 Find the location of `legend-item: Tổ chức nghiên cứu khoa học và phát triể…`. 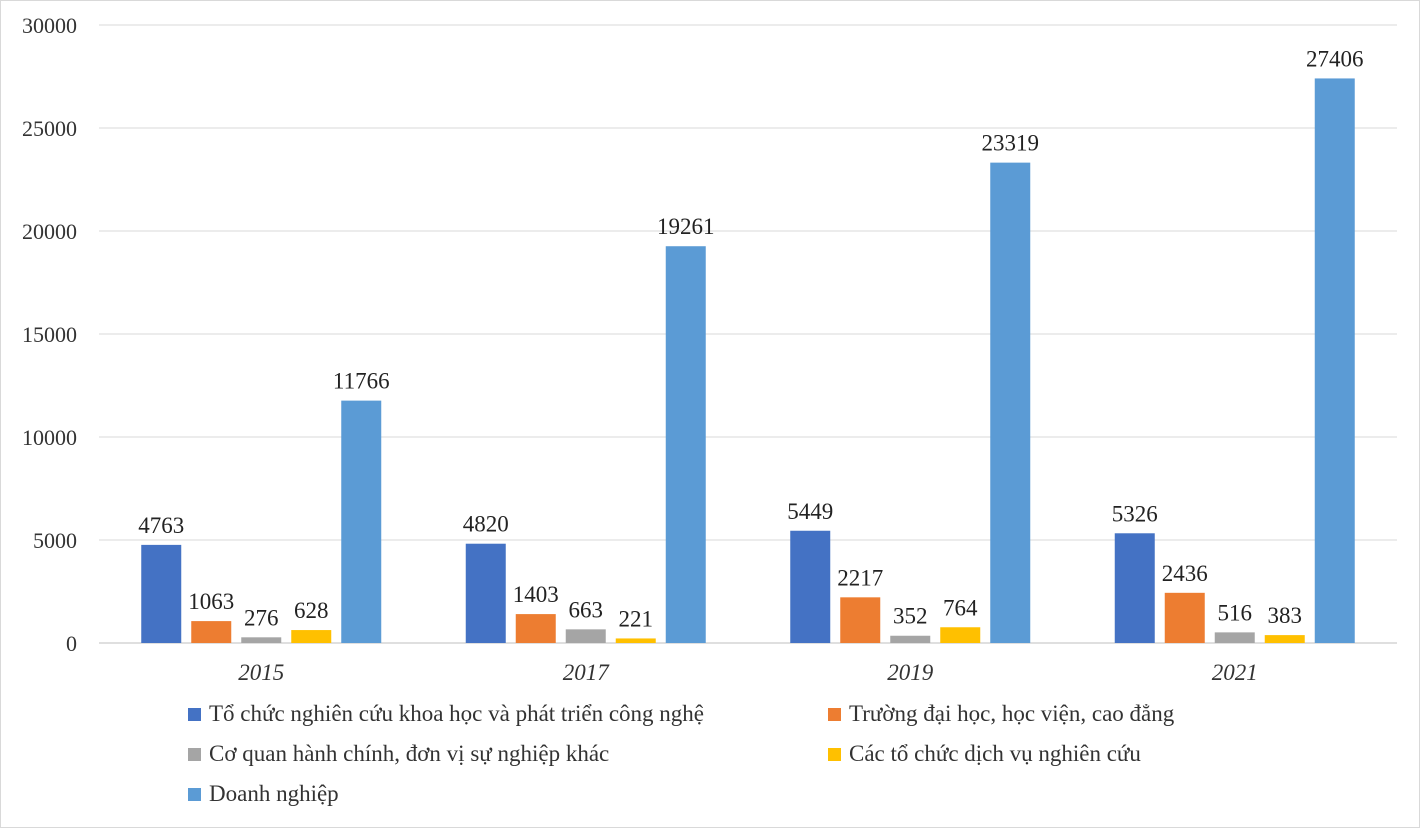

legend-item: Tổ chức nghiên cứu khoa học và phát triể… is located at coordinates (446, 714).